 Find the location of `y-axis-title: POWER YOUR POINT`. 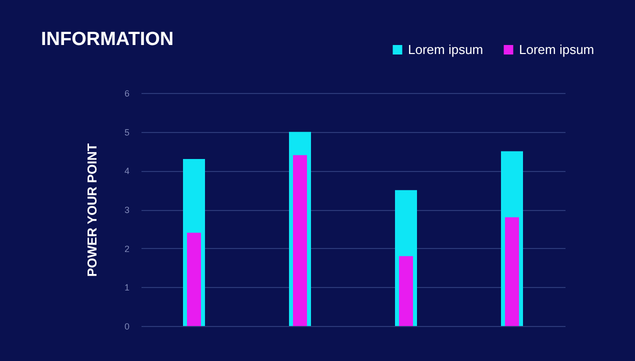

y-axis-title: POWER YOUR POINT is located at coordinates (92, 210).